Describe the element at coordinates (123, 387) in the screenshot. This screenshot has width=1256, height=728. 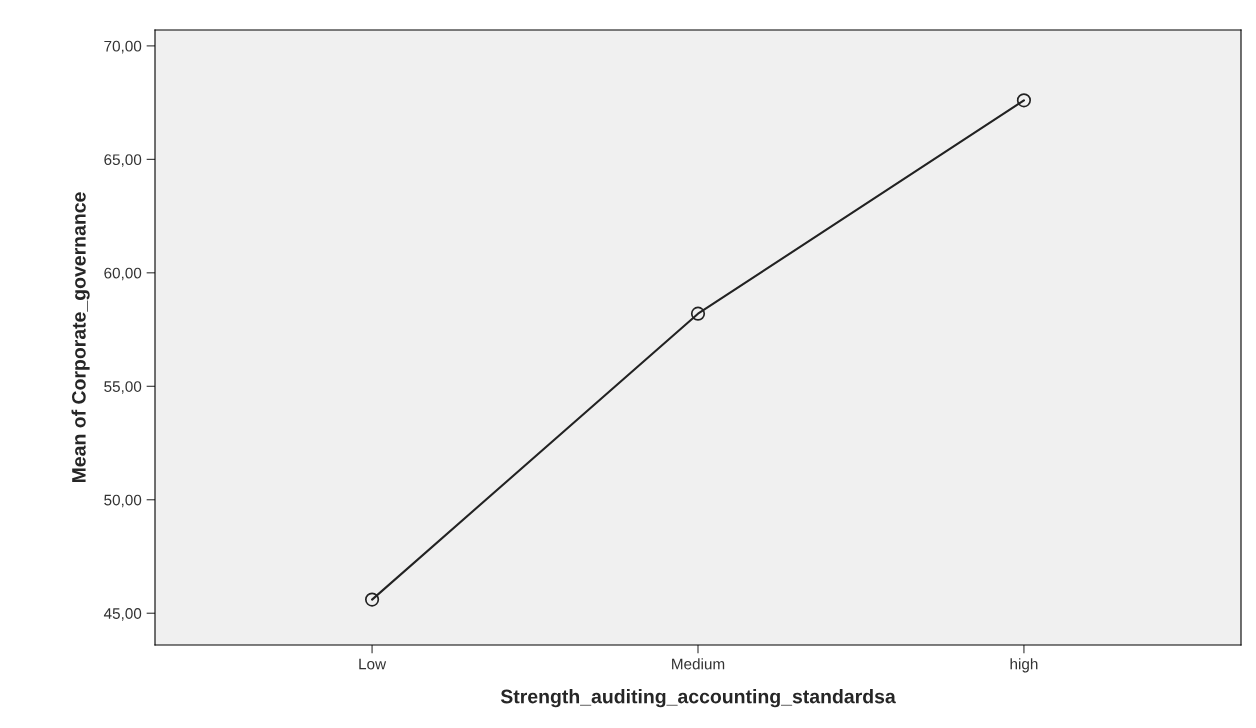
I see `y-tick-label: 55,00` at that location.